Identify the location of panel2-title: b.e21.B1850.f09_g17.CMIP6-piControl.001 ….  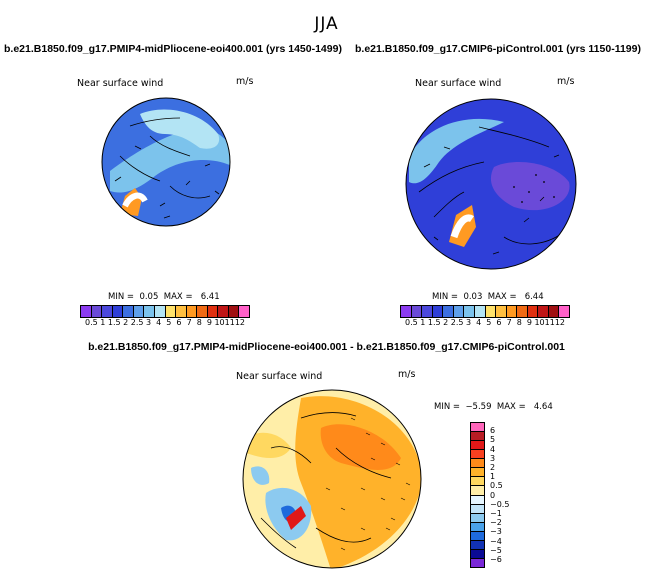
(498, 49).